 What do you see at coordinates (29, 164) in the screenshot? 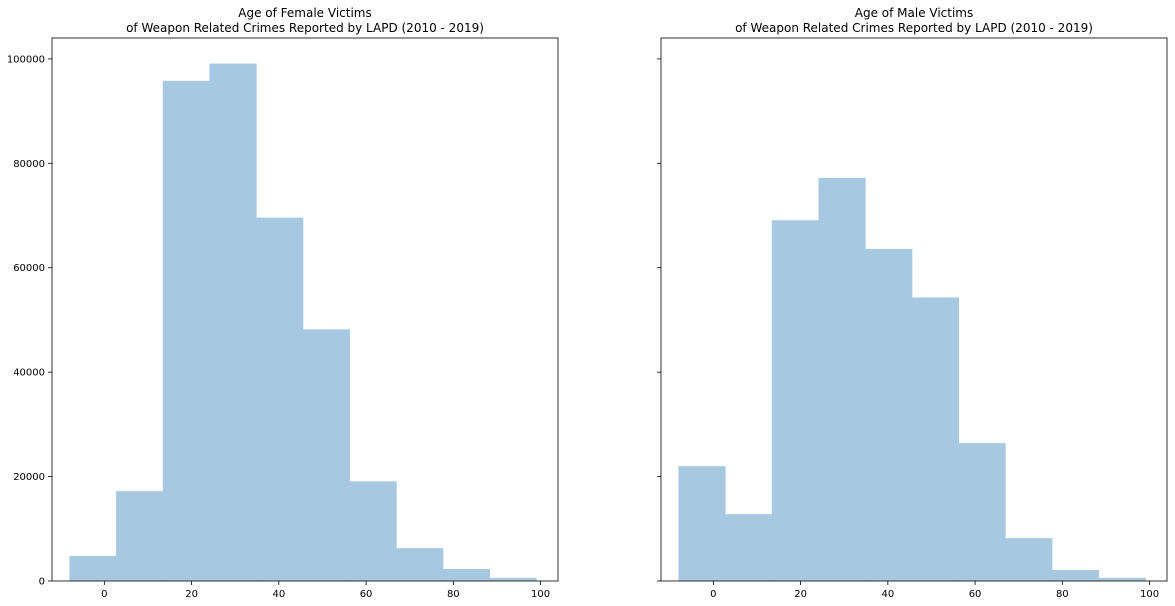
I see `y-tick-label: 80000` at bounding box center [29, 164].